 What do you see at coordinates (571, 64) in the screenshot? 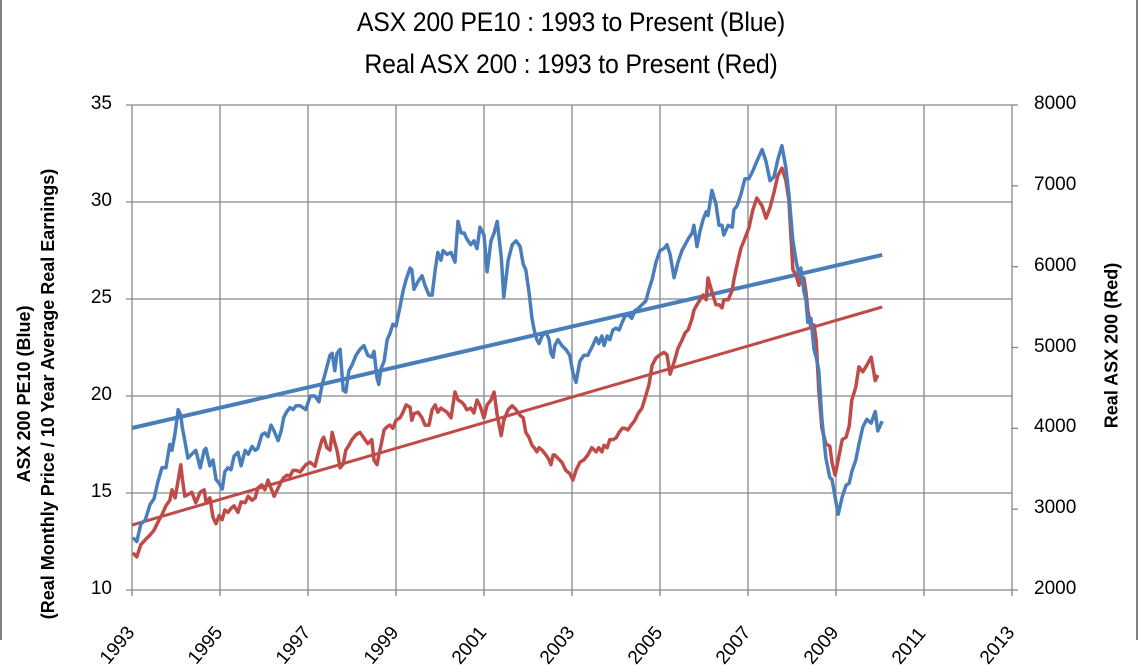
I see `chart-title-line2: Real ASX 200 : 1993 to Present (Red)` at bounding box center [571, 64].